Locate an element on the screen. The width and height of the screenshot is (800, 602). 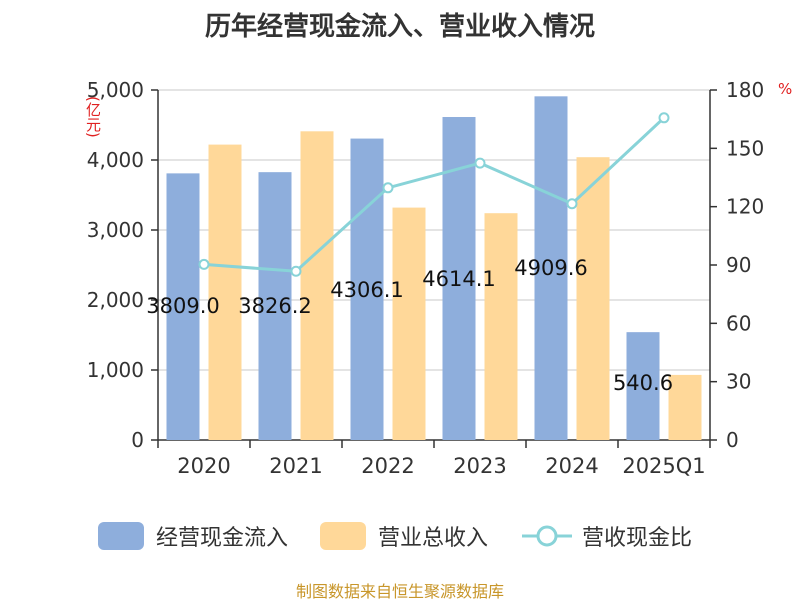
legend-item-cash-inflow: 经营现金流入 is located at coordinates (193, 536).